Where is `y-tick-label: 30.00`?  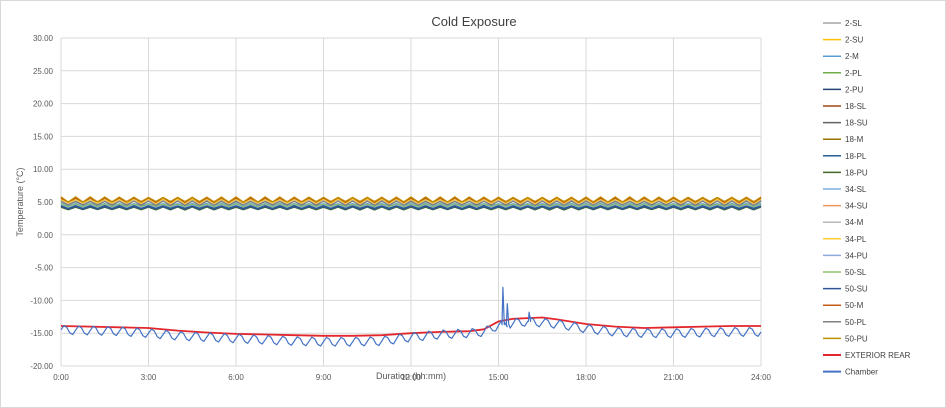 y-tick-label: 30.00 is located at coordinates (43, 38).